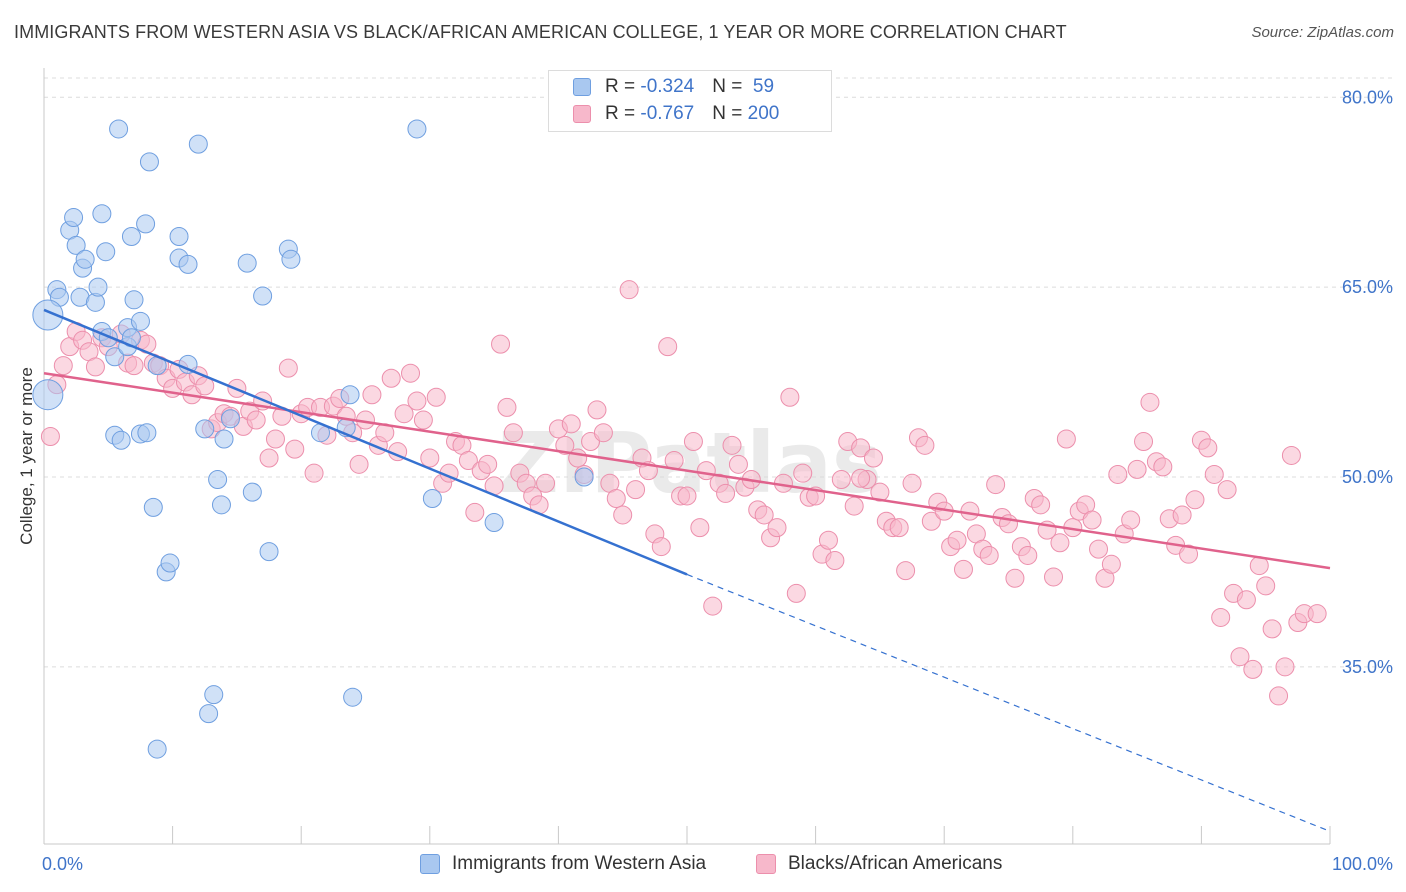 This screenshot has width=1406, height=892. Describe the element at coordinates (1367, 287) in the screenshot. I see `y-tick-label: 65.0%` at that location.